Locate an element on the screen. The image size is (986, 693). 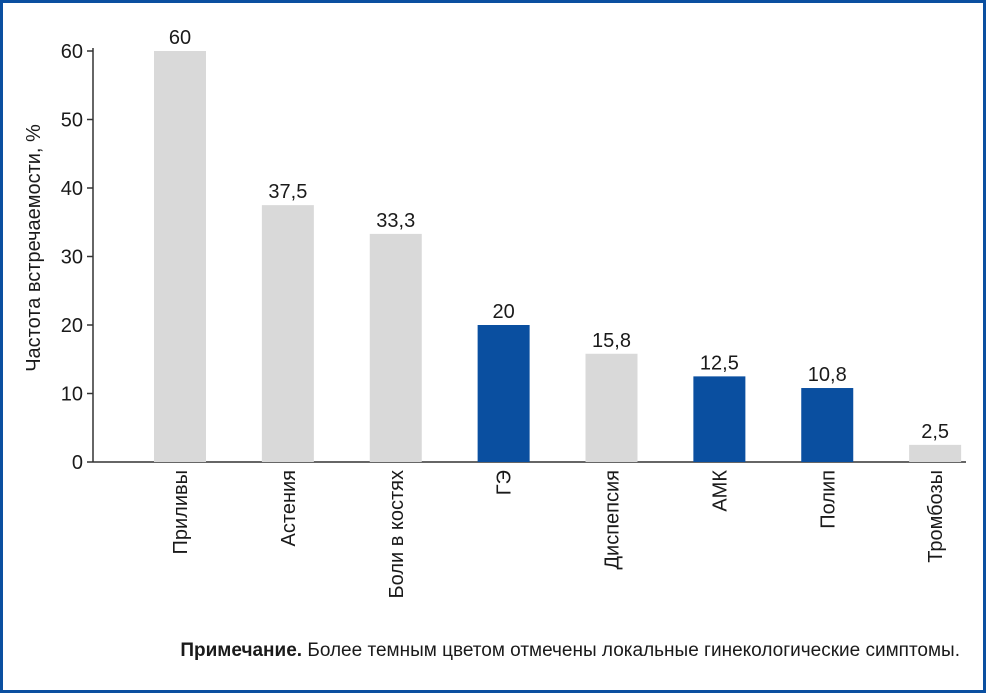
y-tick-label: 40 is located at coordinates (72, 189).